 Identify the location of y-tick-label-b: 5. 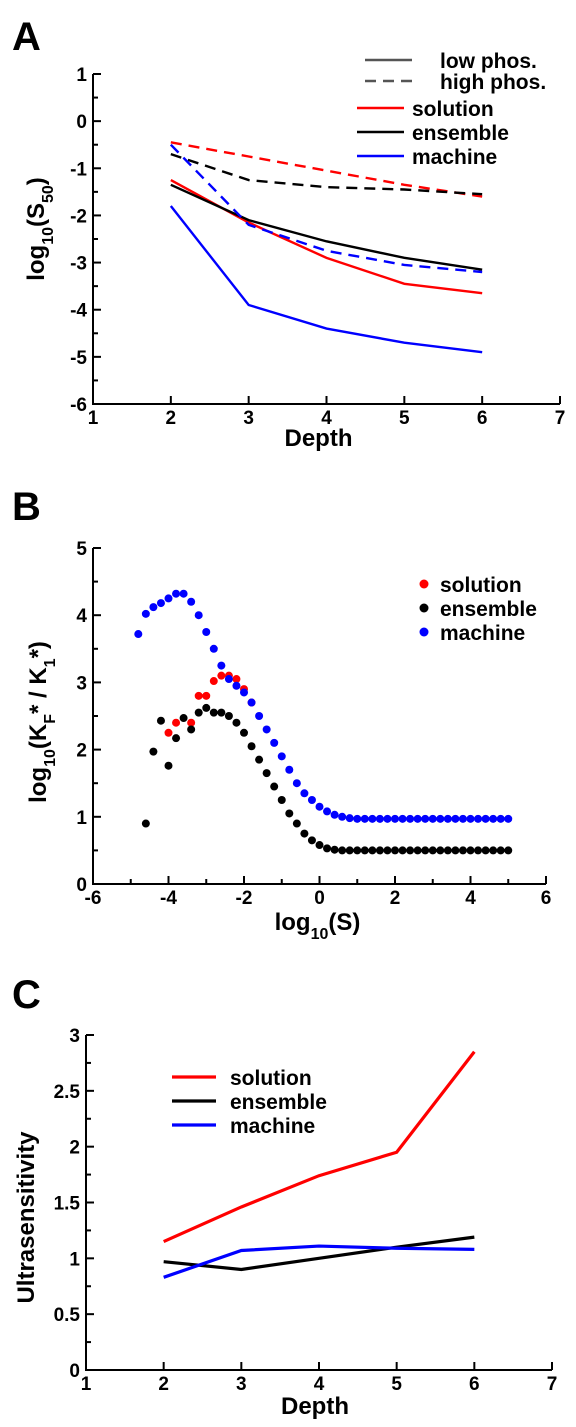
(81, 549).